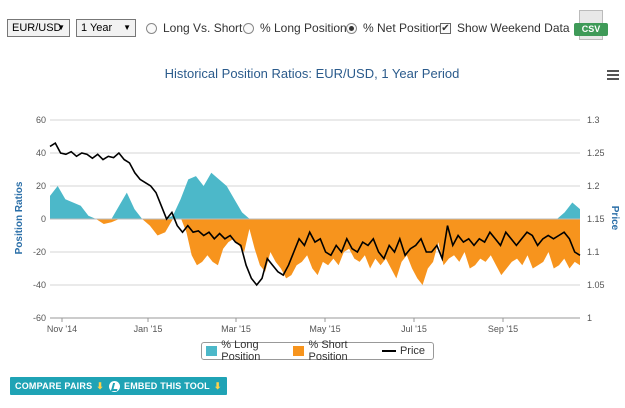 Image resolution: width=625 pixels, height=408 pixels. What do you see at coordinates (613, 75) in the screenshot?
I see `menu-icon` at bounding box center [613, 75].